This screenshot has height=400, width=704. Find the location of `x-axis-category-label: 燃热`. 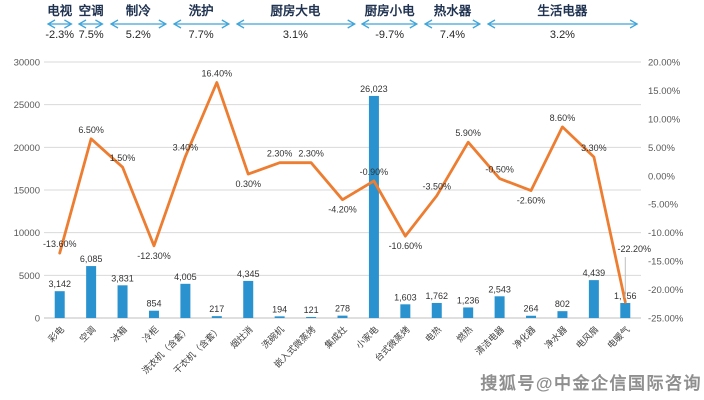

x-axis-category-label: 燃热 is located at coordinates (464, 334).